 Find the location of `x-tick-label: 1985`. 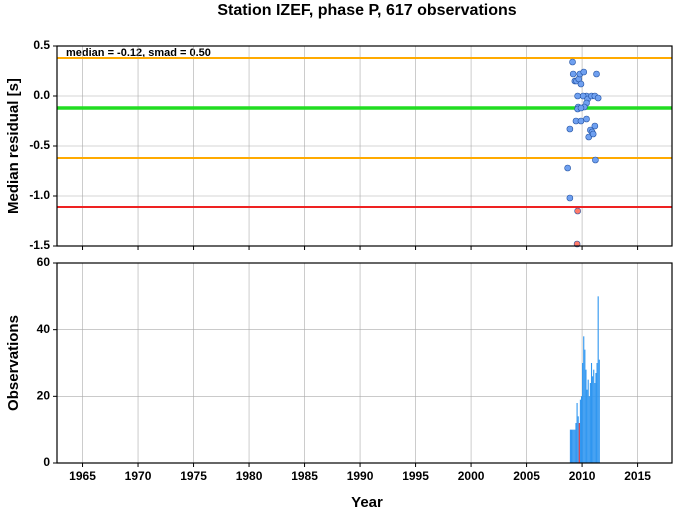

x-tick-label: 1985 is located at coordinates (304, 476).